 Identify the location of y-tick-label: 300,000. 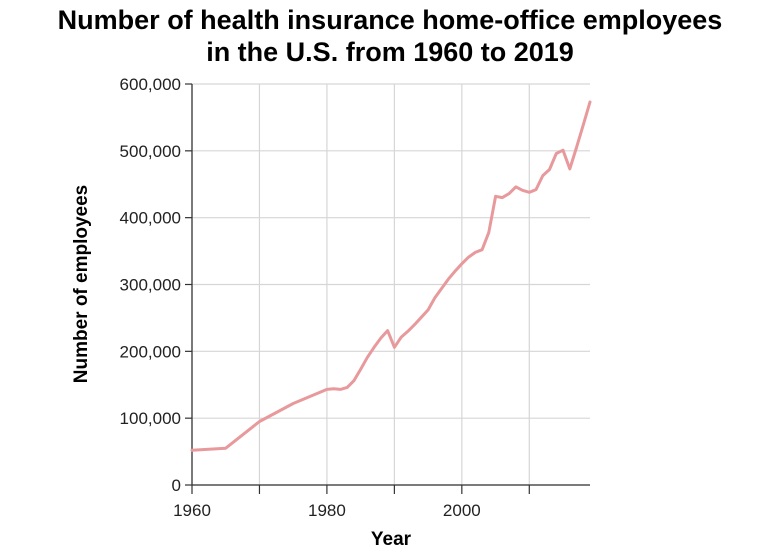
(150, 285).